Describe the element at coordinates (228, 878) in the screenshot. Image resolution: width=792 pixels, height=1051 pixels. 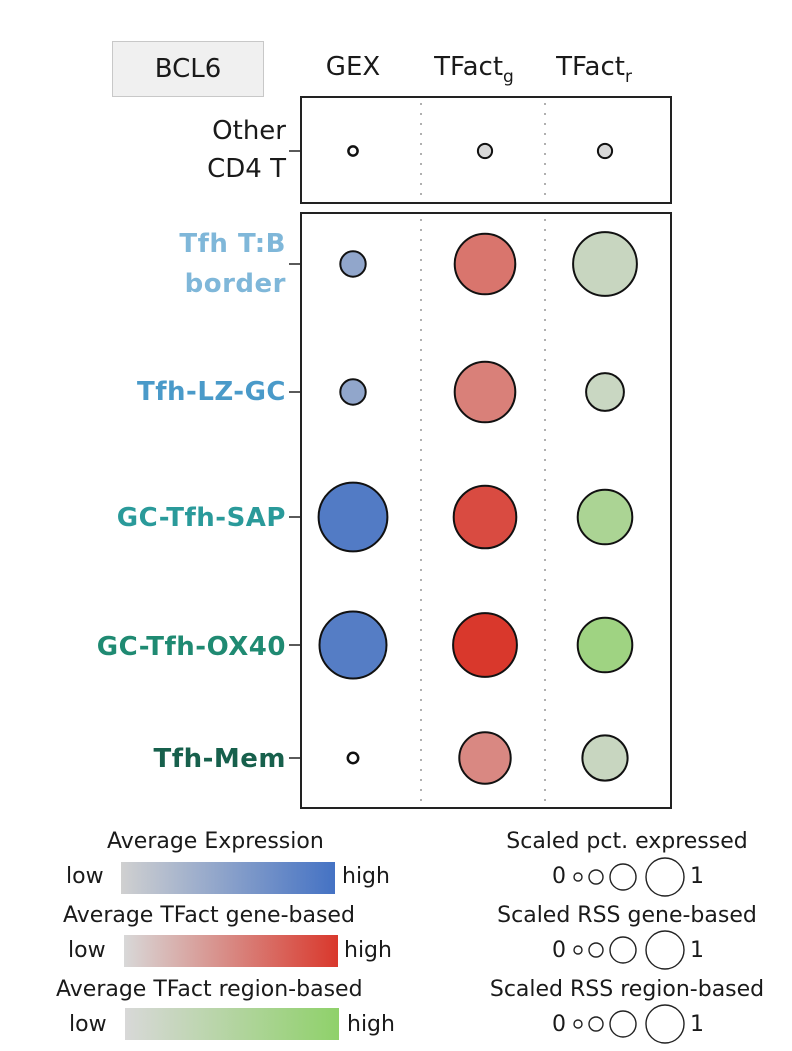
I see `gradient-bar-expression` at that location.